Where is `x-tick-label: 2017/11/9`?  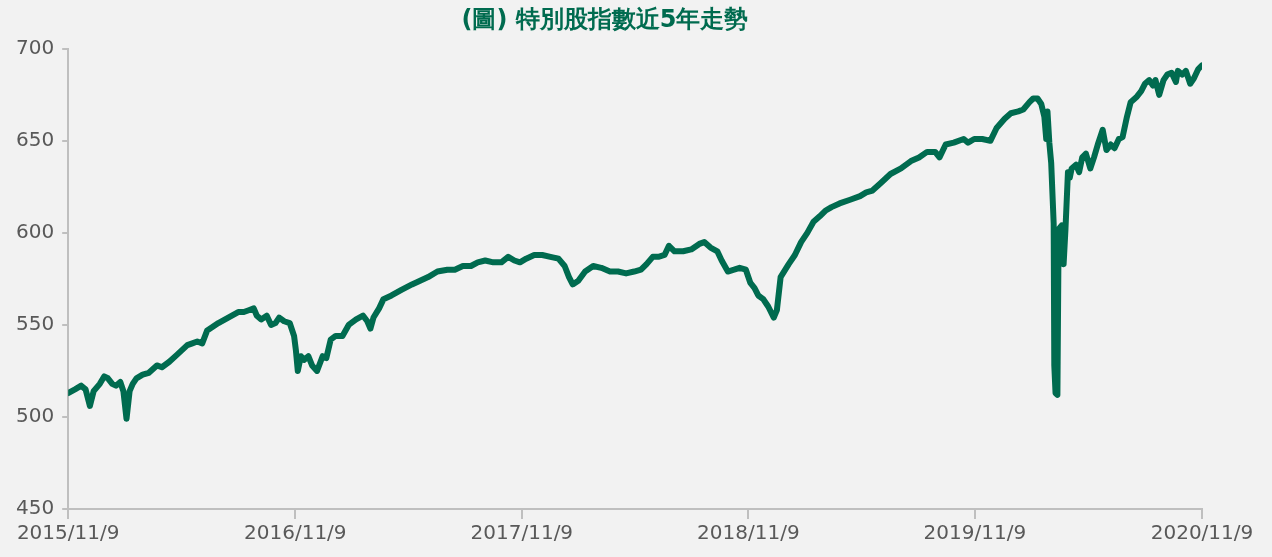
x-tick-label: 2017/11/9 is located at coordinates (522, 532).